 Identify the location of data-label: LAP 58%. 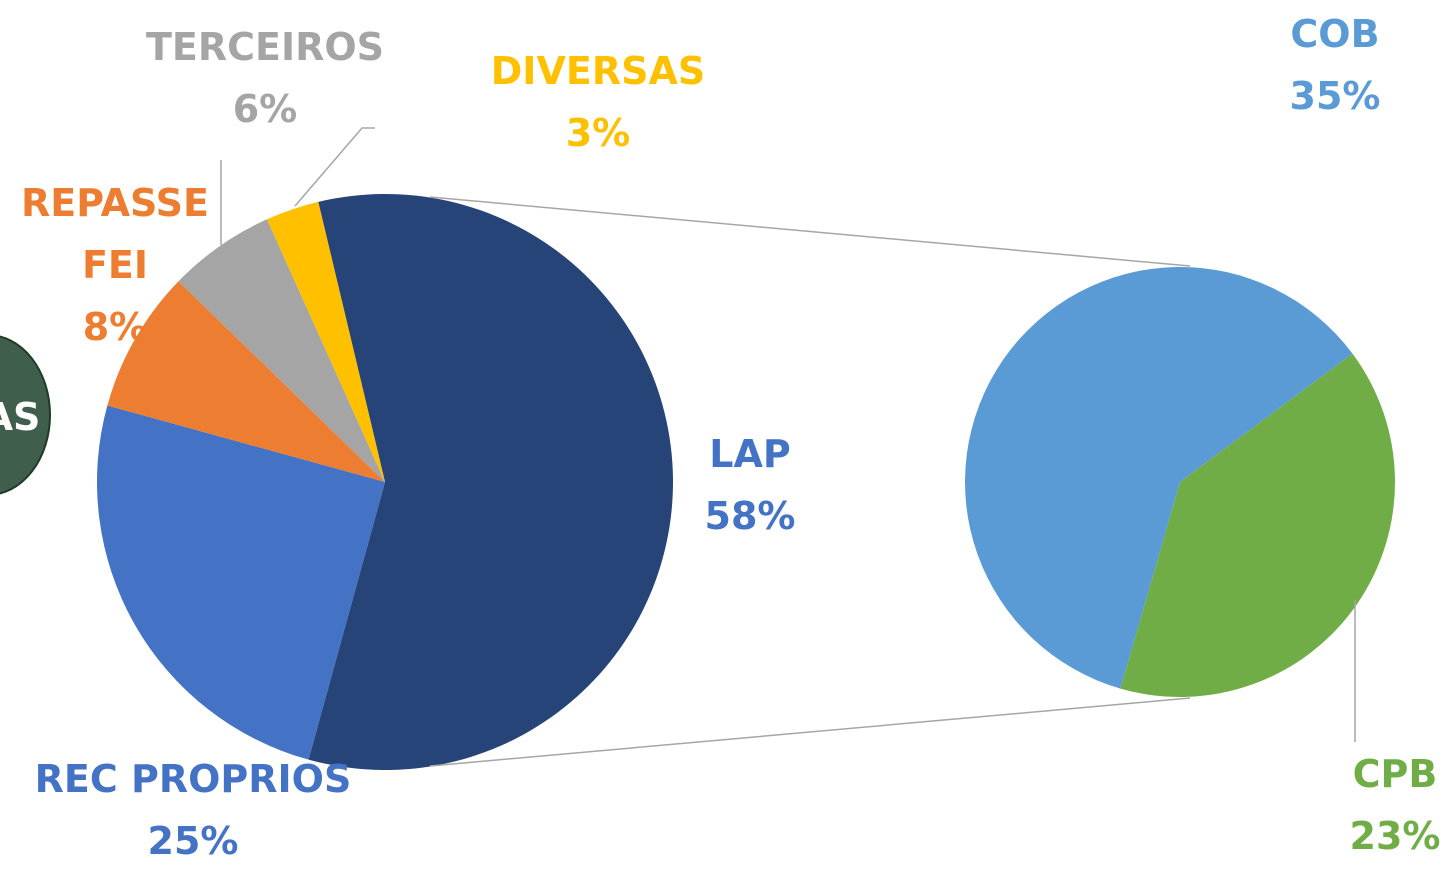
(750, 485).